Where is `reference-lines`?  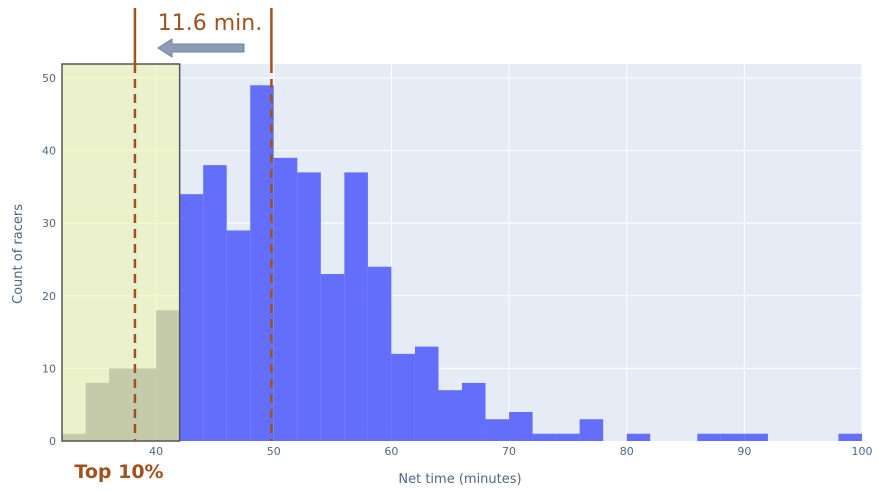
reference-lines is located at coordinates (203, 224).